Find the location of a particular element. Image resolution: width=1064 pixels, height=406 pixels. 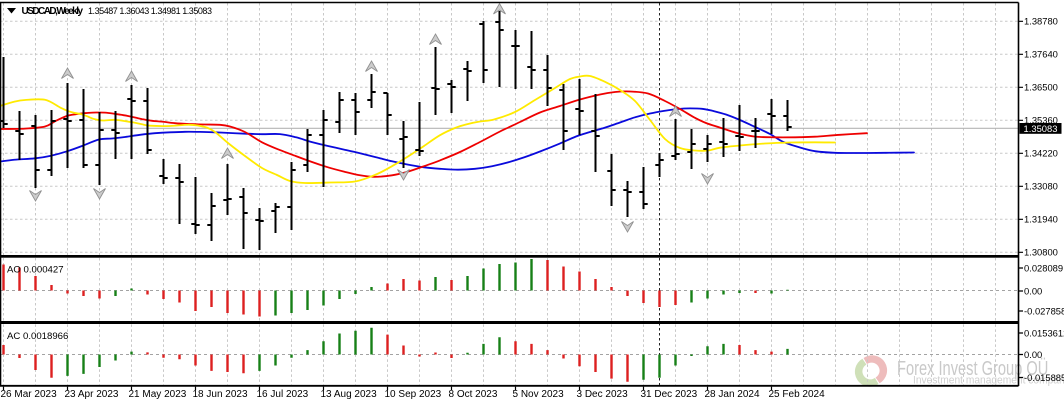

svg-text: 13 Aug 2023 is located at coordinates (349, 394).